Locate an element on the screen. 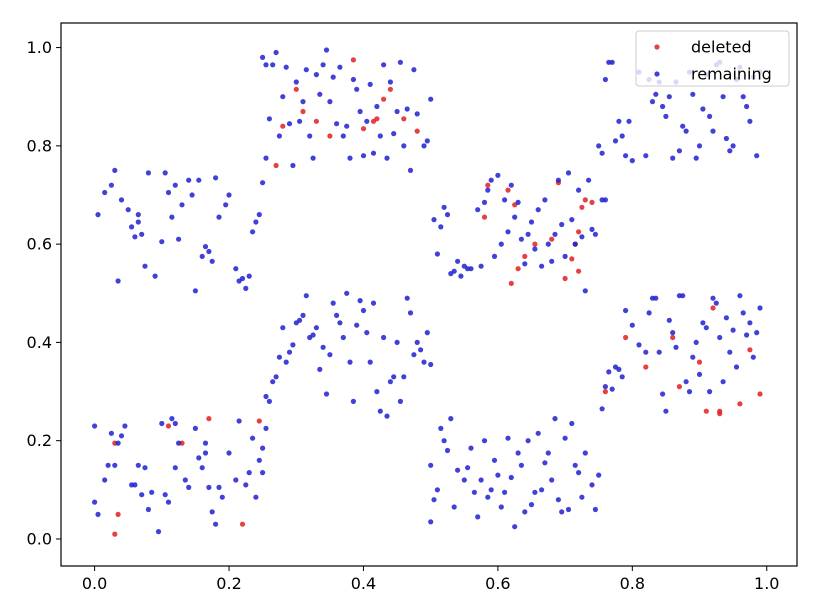 The image size is (822, 616). legend-label-remaining: remaining is located at coordinates (731, 74).